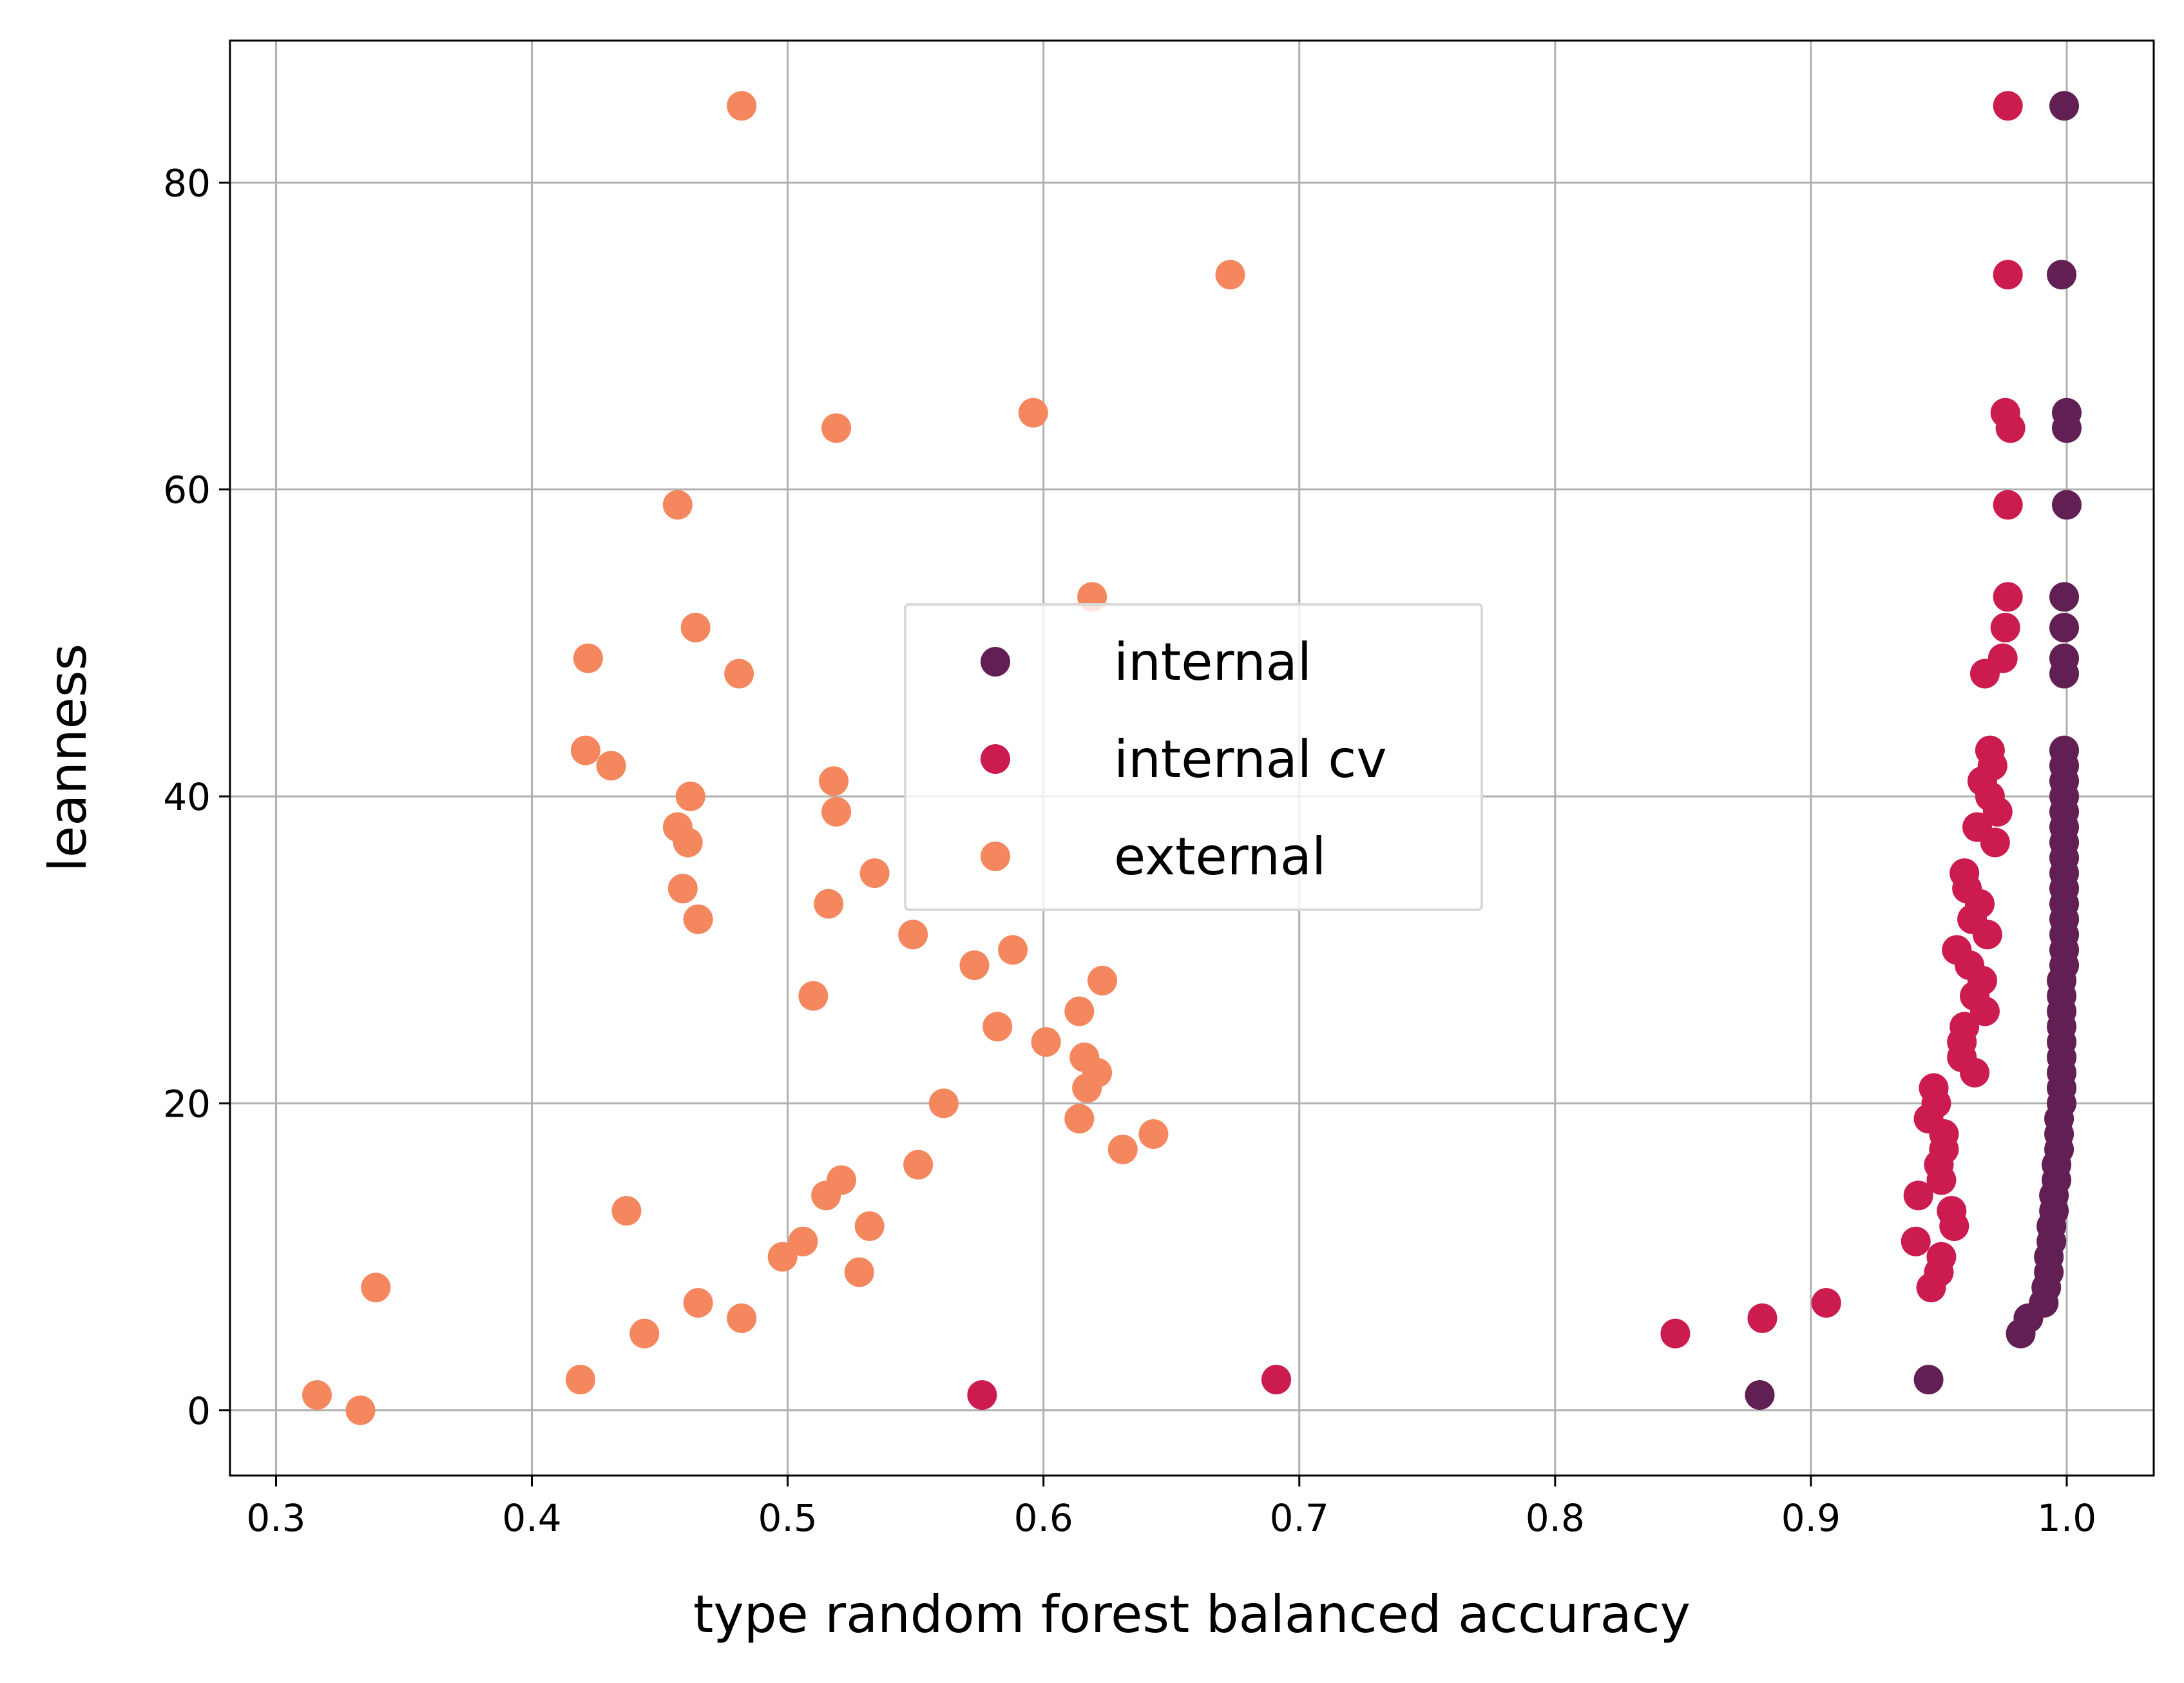  I want to click on y-tick-label: 80, so click(187, 183).